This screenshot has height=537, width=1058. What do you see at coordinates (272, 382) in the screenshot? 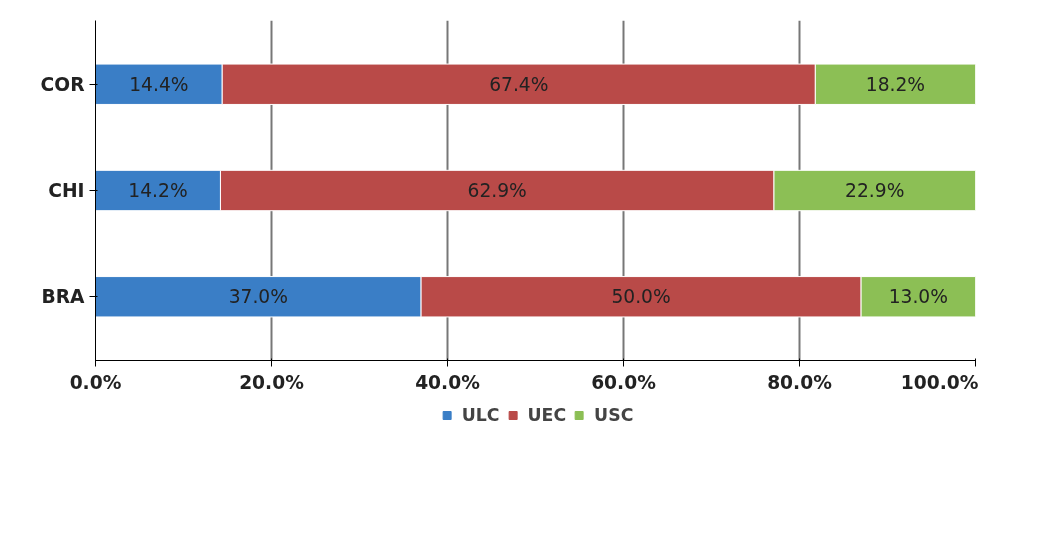
I see `x-tick-label: 20.0%` at bounding box center [272, 382].